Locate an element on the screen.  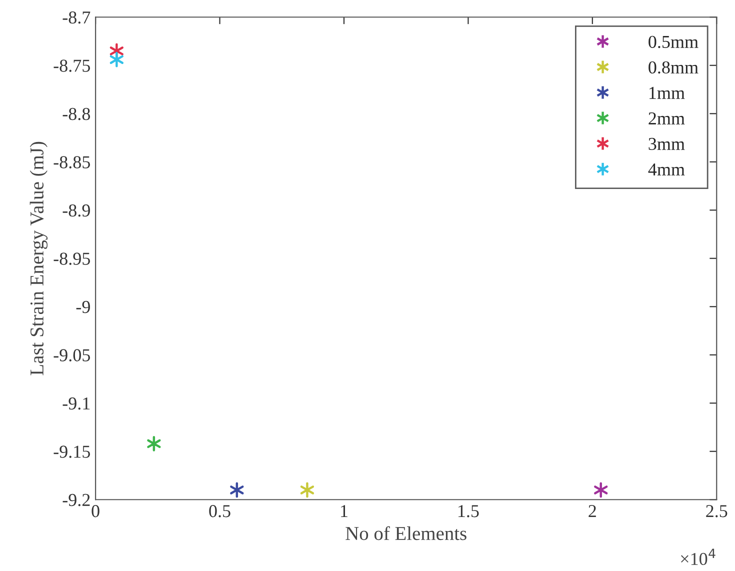
legend-label: 3mm is located at coordinates (666, 144).